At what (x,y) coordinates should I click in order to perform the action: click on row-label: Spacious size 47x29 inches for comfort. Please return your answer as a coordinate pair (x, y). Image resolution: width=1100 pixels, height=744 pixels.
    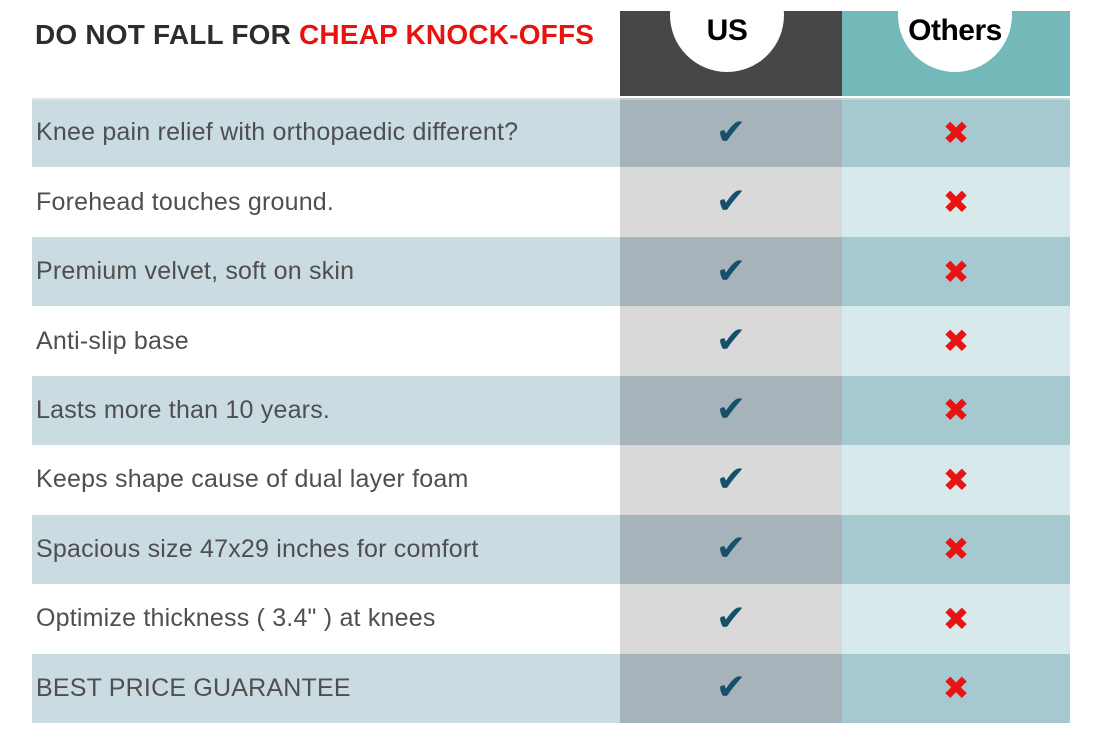
    Looking at the image, I should click on (326, 549).